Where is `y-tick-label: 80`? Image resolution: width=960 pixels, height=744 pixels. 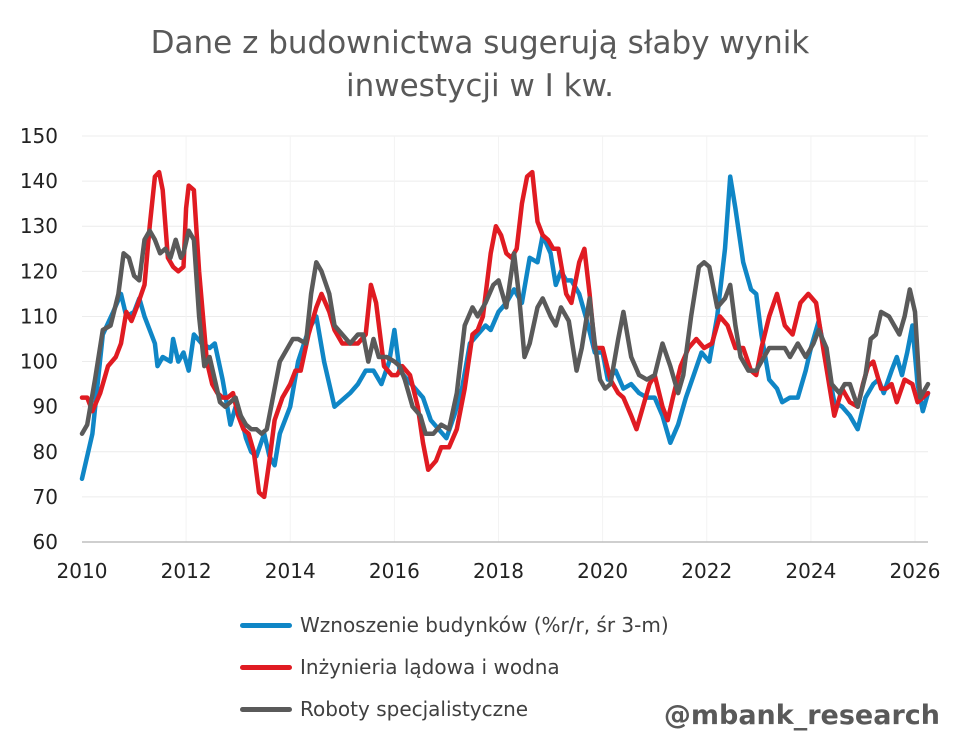 y-tick-label: 80 is located at coordinates (45, 452).